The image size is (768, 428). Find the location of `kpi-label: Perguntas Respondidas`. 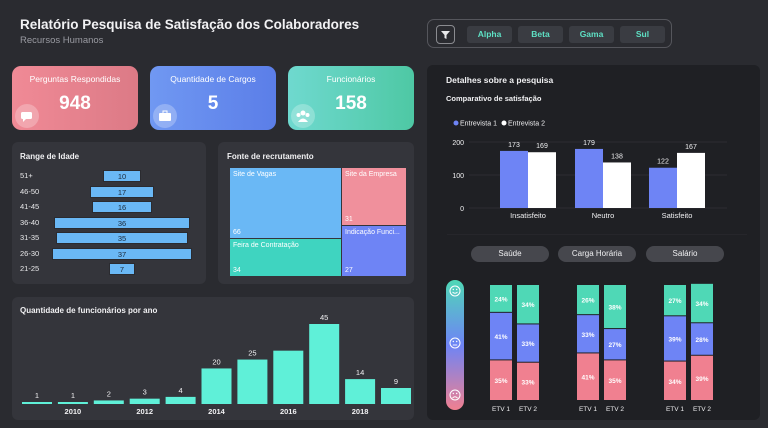

kpi-label: Perguntas Respondidas is located at coordinates (75, 79).